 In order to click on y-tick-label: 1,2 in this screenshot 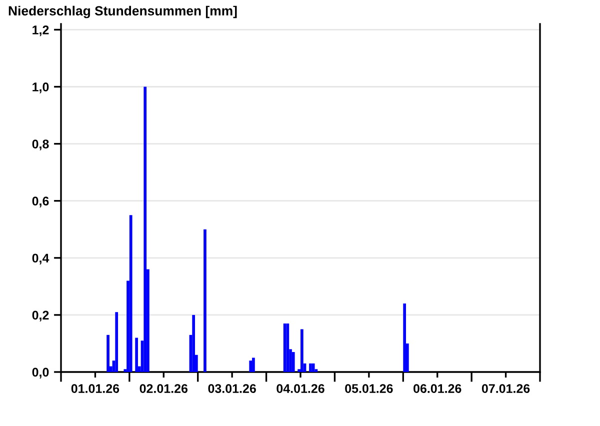, I will do `click(40, 31)`.